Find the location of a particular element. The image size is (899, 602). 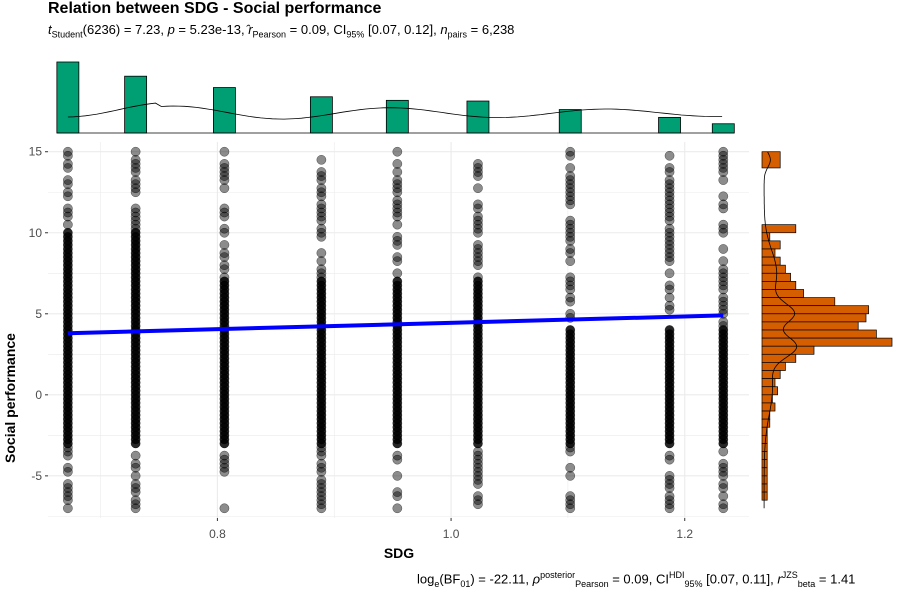

x-tick-label: 1.0 is located at coordinates (451, 534).